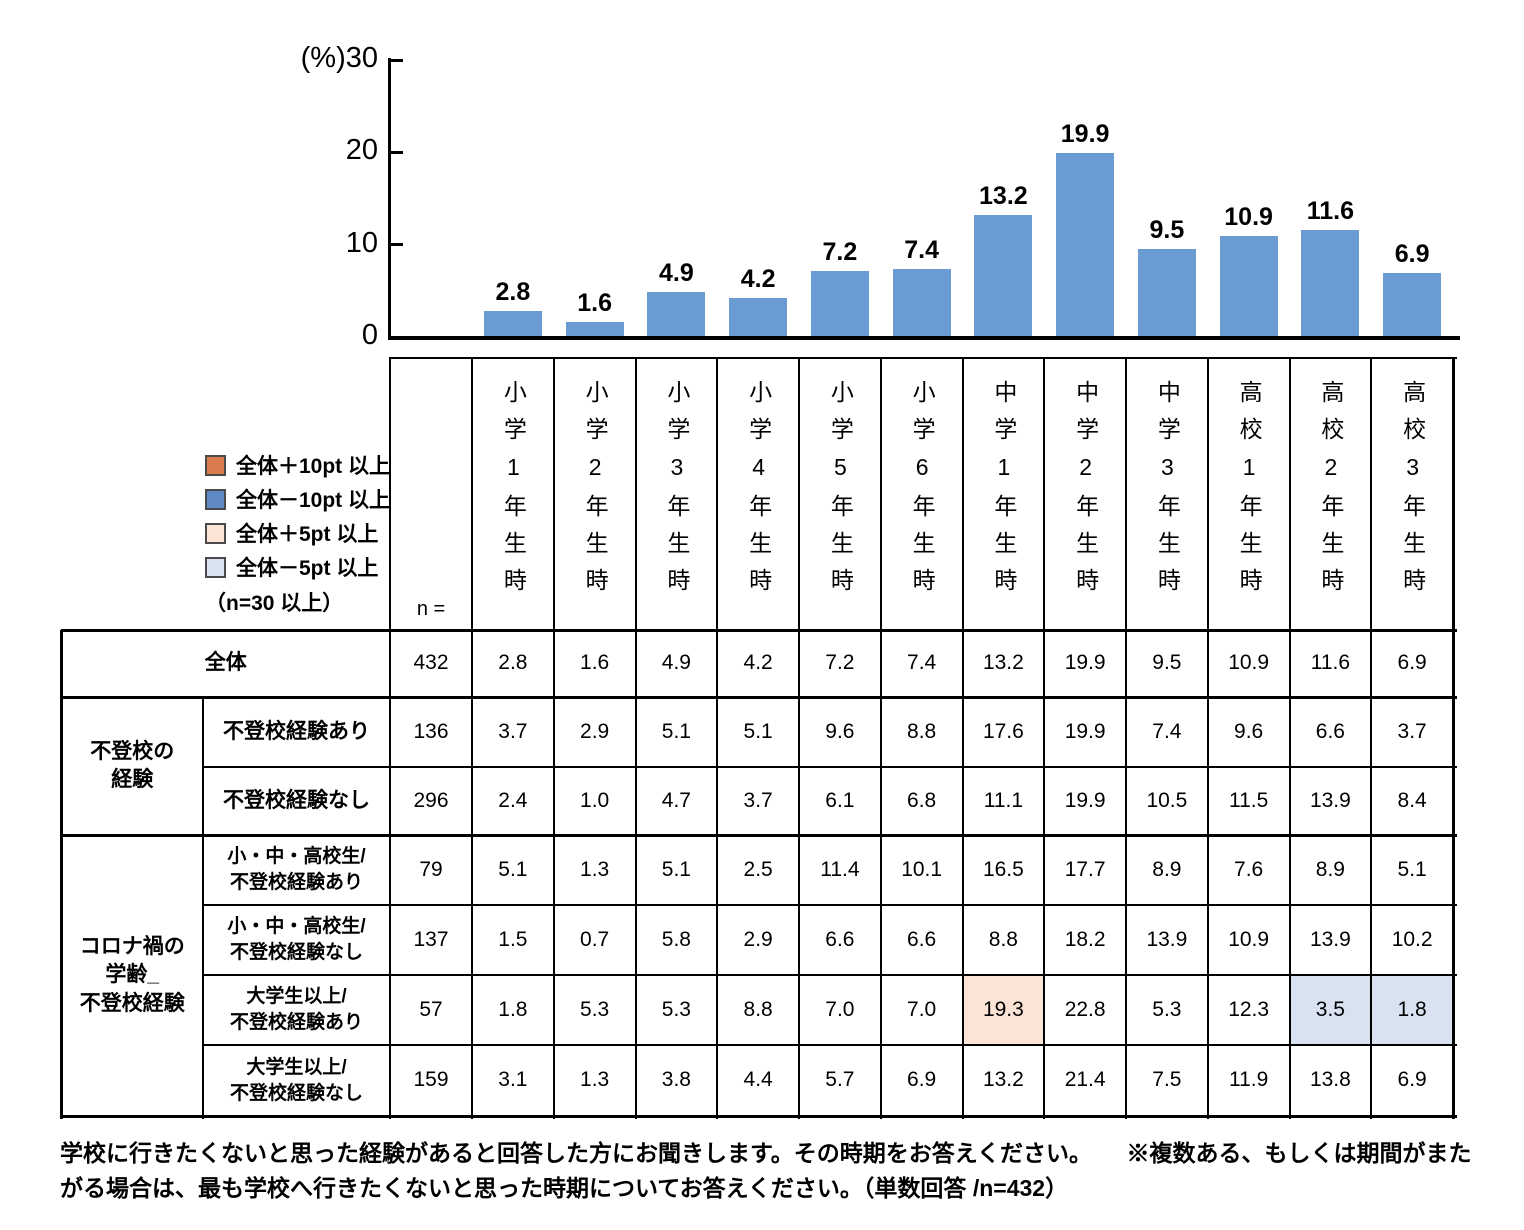 The height and width of the screenshot is (1230, 1524). What do you see at coordinates (296, 1009) in the screenshot?
I see `row-label: 大学生以上/ 不登校経験あり` at bounding box center [296, 1009].